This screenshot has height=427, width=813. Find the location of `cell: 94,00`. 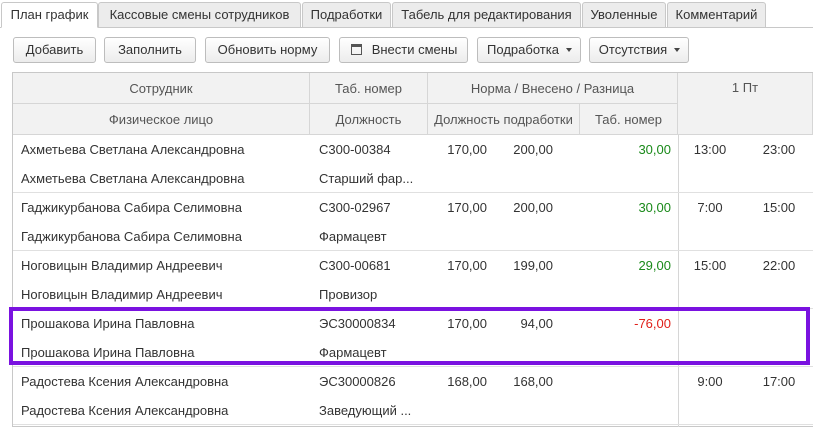

cell: 94,00 is located at coordinates (536, 323).